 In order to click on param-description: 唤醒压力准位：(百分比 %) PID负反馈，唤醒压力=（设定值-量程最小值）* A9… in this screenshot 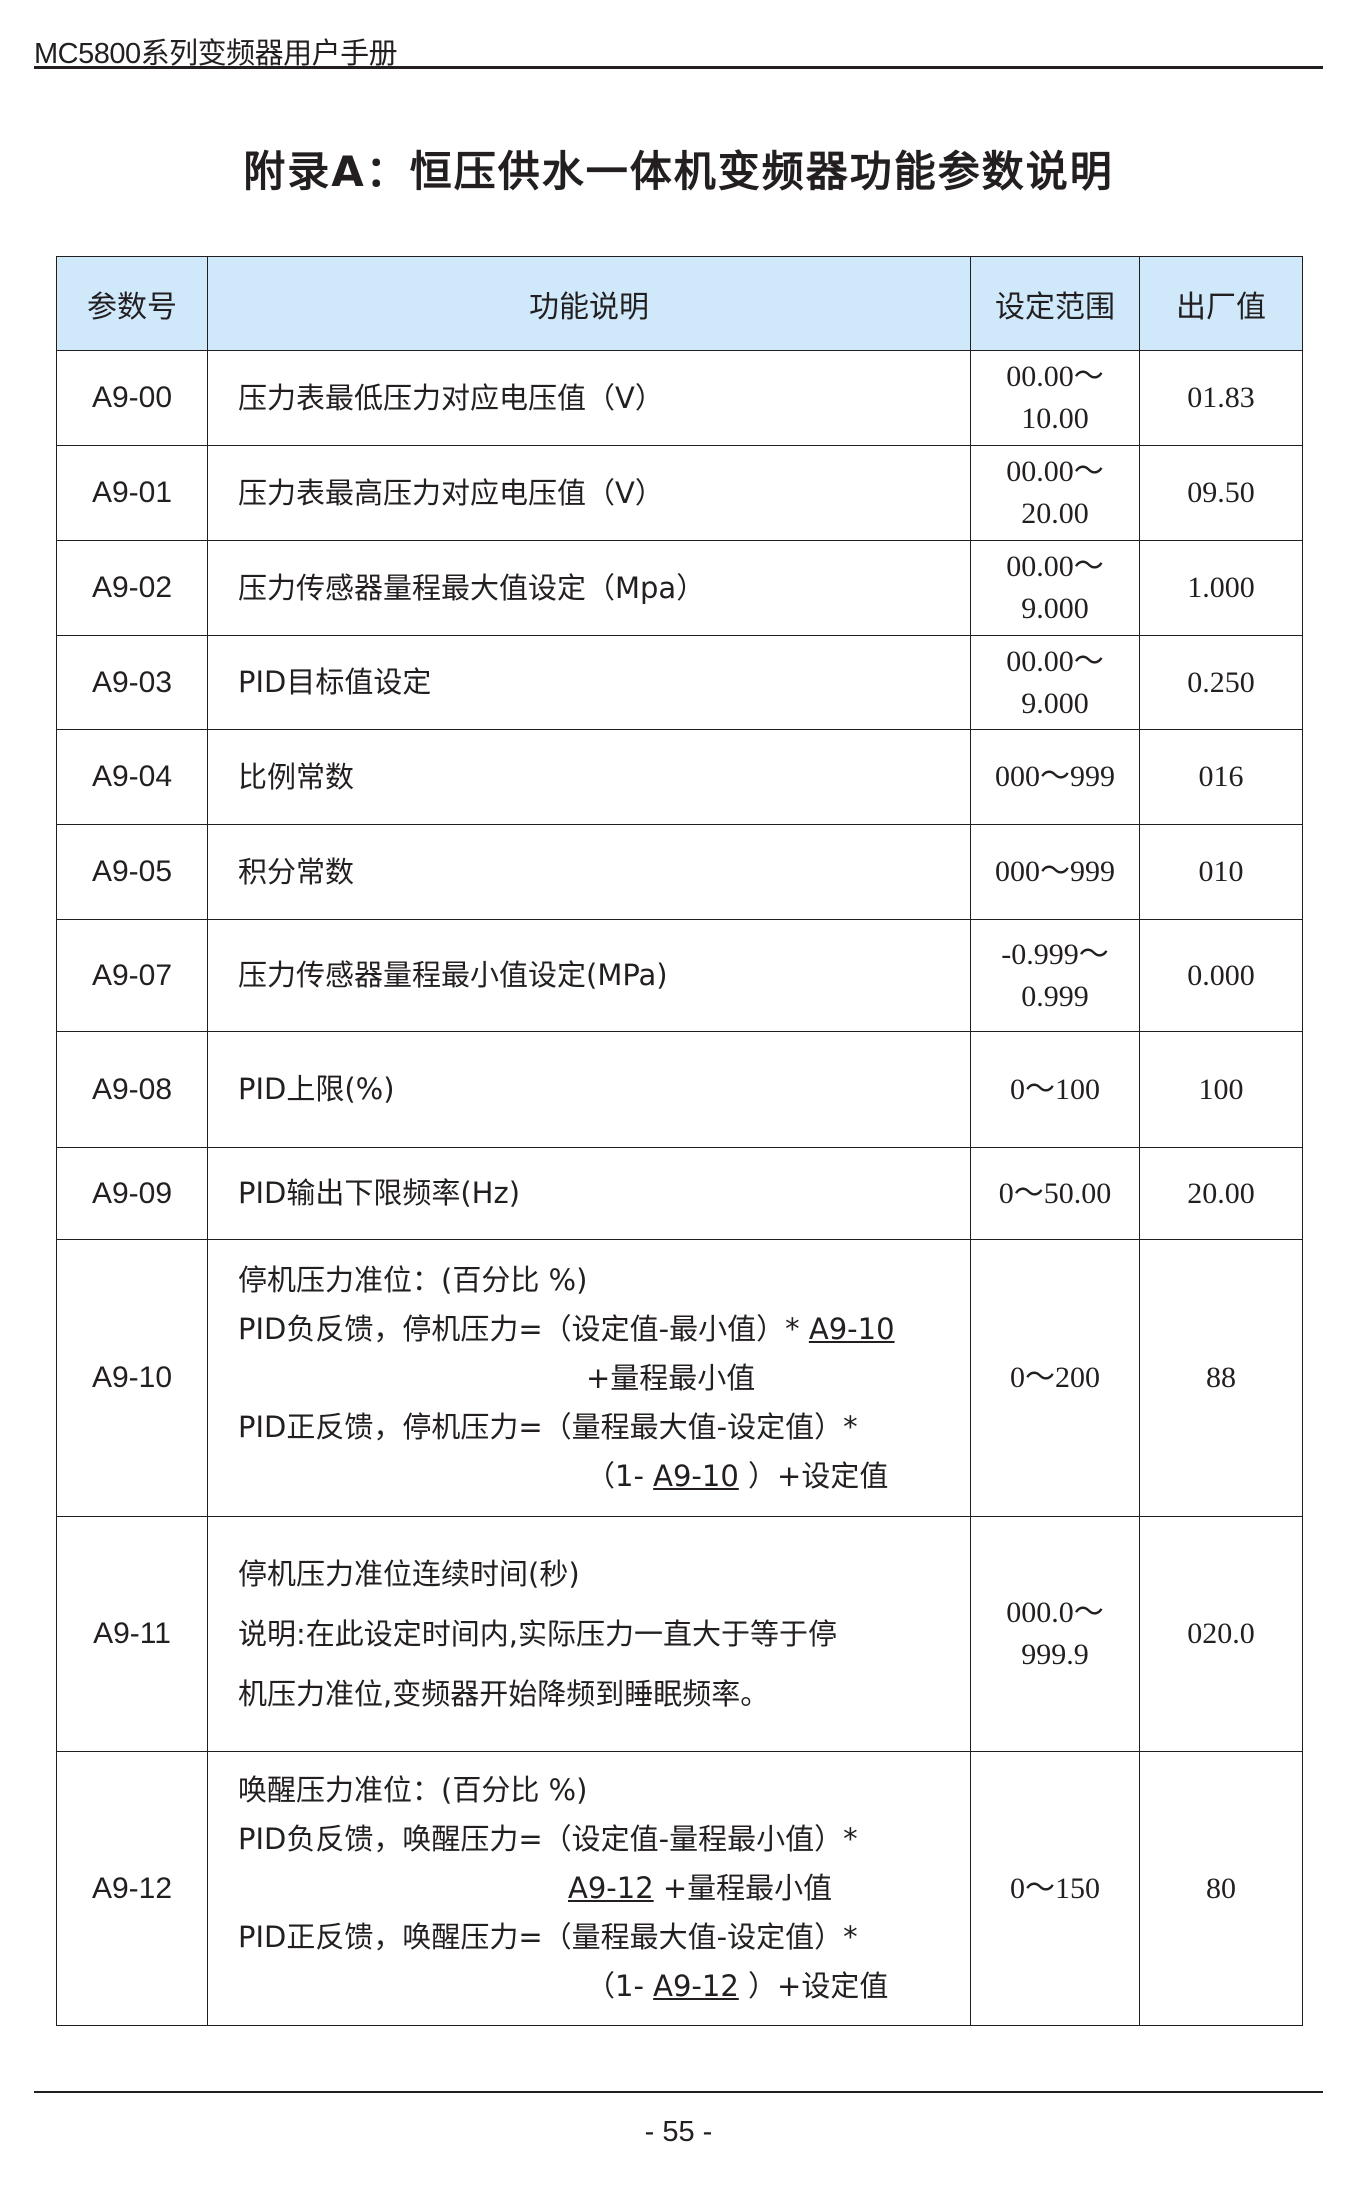, I will do `click(589, 1888)`.